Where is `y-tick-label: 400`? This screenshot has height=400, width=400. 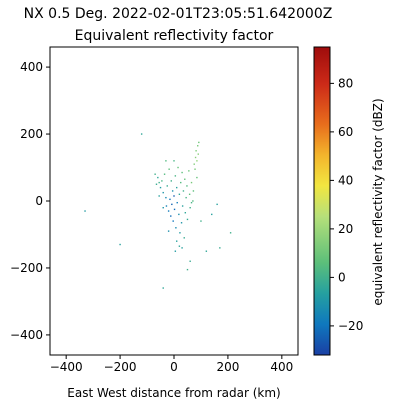
y-tick-label: 400 is located at coordinates (31, 67).